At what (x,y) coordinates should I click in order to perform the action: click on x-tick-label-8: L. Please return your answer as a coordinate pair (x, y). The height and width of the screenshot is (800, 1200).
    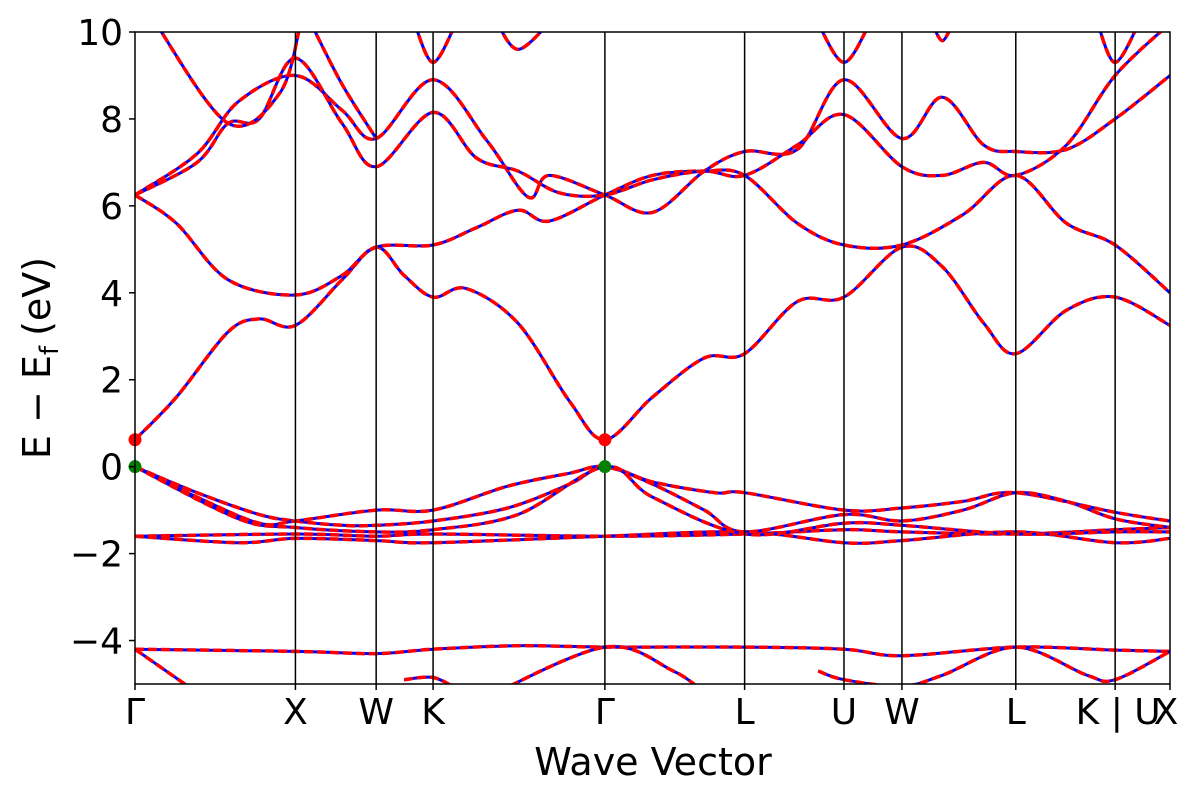
    Looking at the image, I should click on (1016, 712).